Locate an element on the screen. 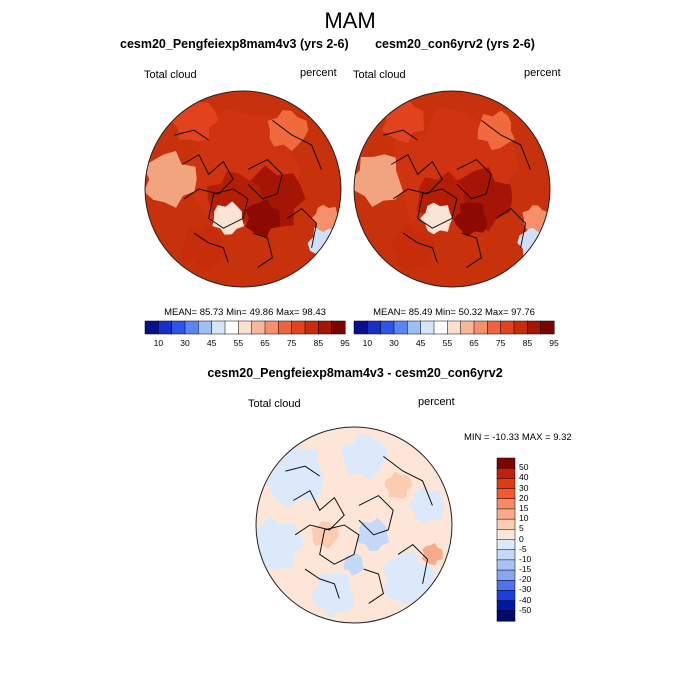 The width and height of the screenshot is (700, 700). panel-1-colorbar is located at coordinates (245, 327).